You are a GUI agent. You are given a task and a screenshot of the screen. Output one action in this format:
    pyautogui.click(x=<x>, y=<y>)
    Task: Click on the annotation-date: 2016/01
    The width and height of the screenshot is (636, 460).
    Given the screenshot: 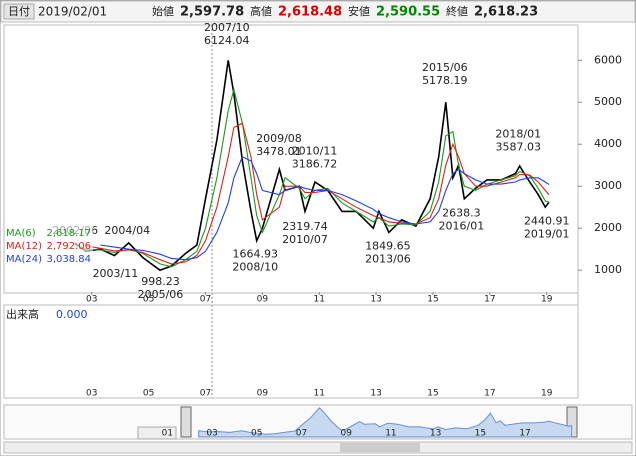 What is the action you would take?
    pyautogui.click(x=462, y=225)
    